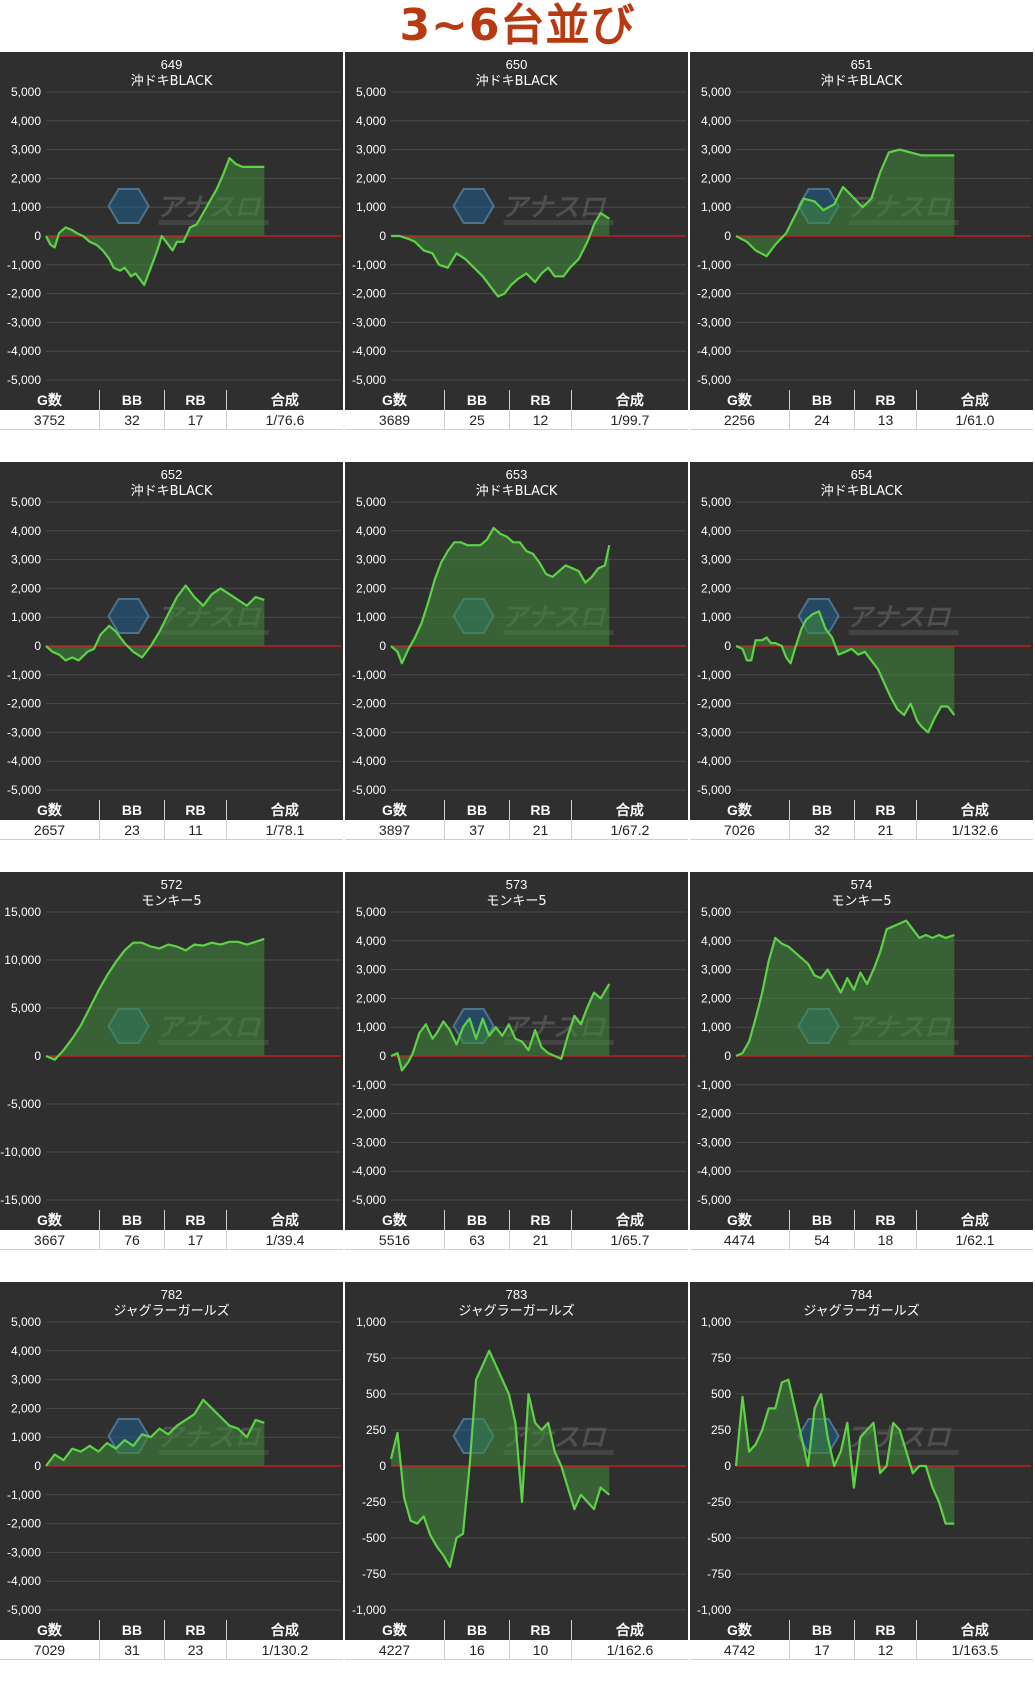 The height and width of the screenshot is (1691, 1035). What do you see at coordinates (24, 761) in the screenshot?
I see `y-tick-label: -4,000` at bounding box center [24, 761].